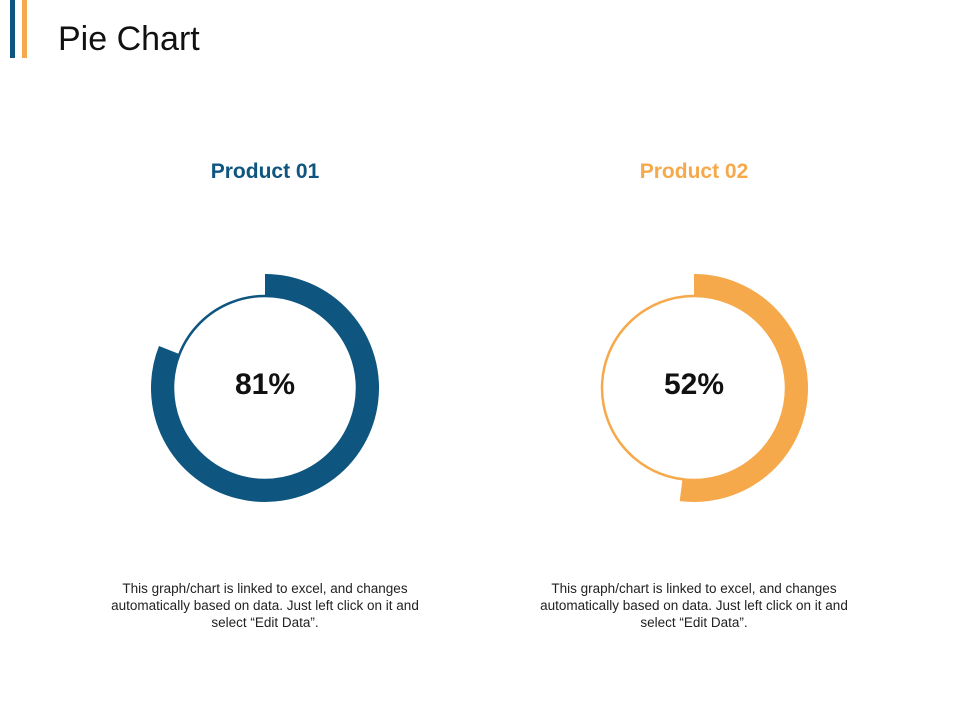 Image resolution: width=960 pixels, height=720 pixels. Describe the element at coordinates (265, 384) in the screenshot. I see `product-01-percent-label: 81%` at that location.